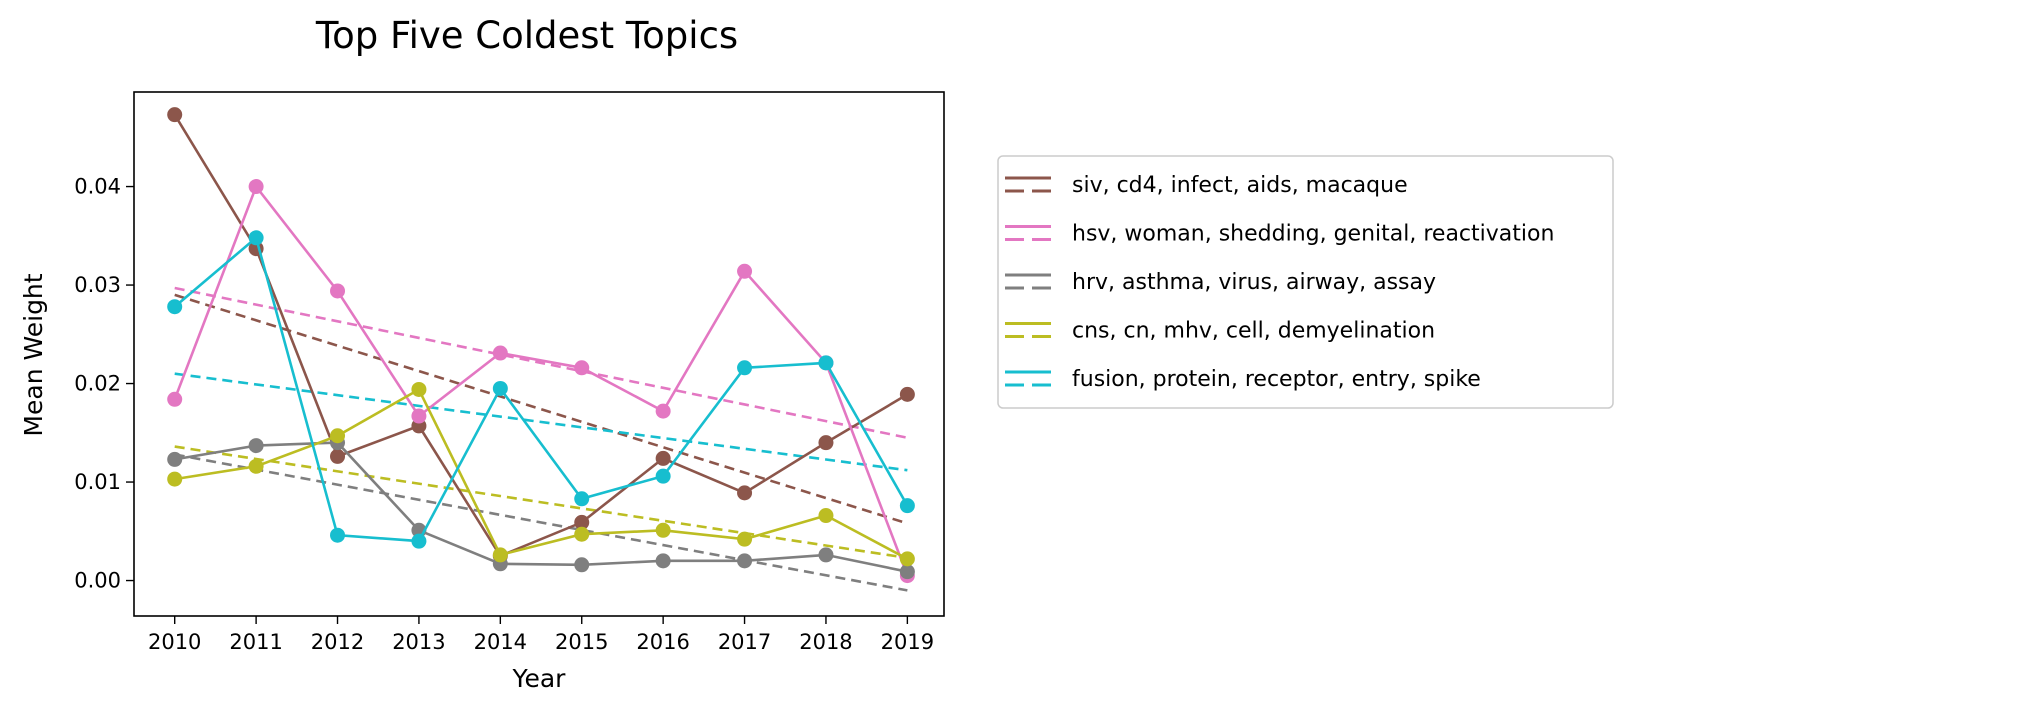 The image size is (2027, 714). Describe the element at coordinates (541, 635) in the screenshot. I see `x-axis: 2010 2011 2012 2013 2014 2015 2016 2017 2018 2019` at that location.